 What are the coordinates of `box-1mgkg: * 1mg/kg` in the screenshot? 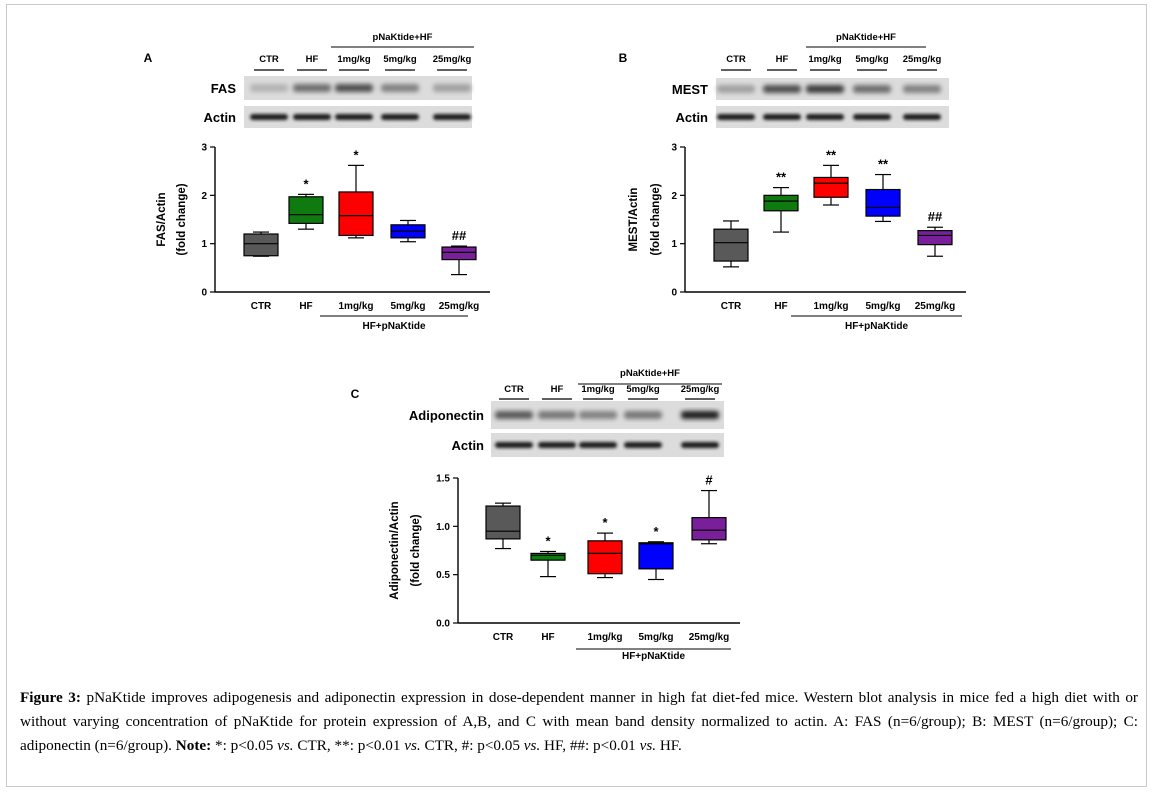 It's located at (356, 229).